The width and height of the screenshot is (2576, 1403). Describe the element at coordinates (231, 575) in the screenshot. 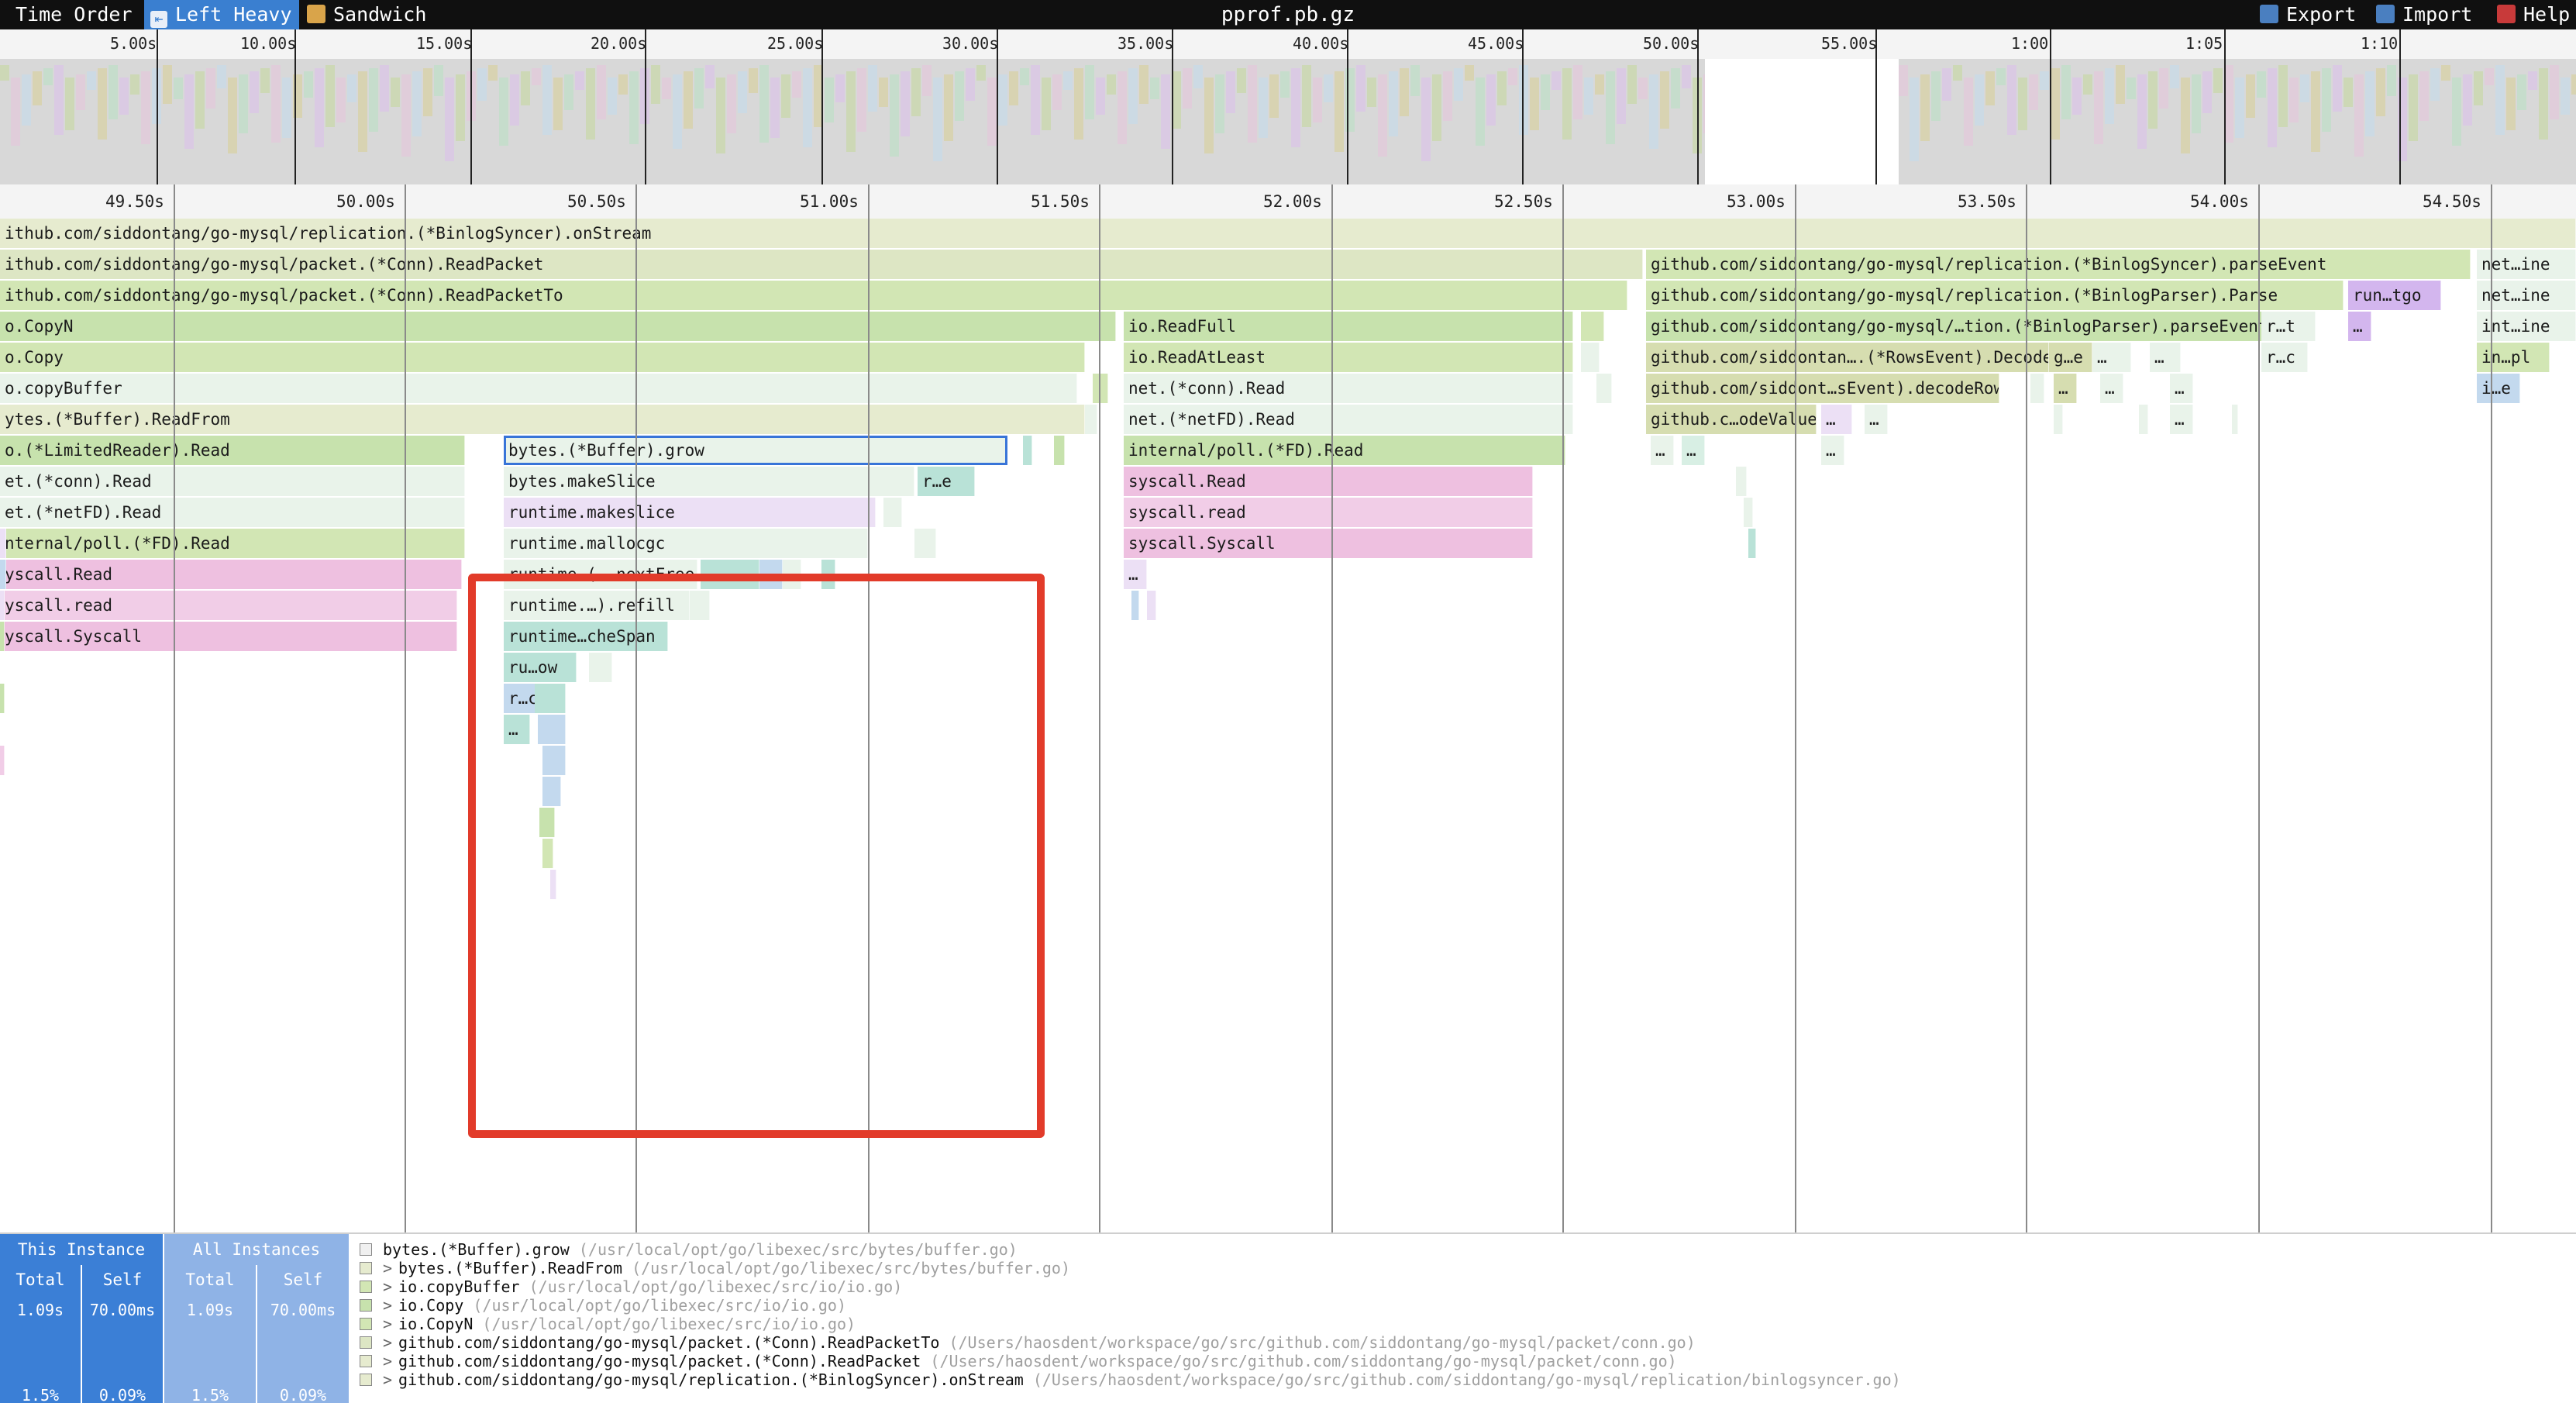

I see `flame-frame: yscall.Read` at that location.